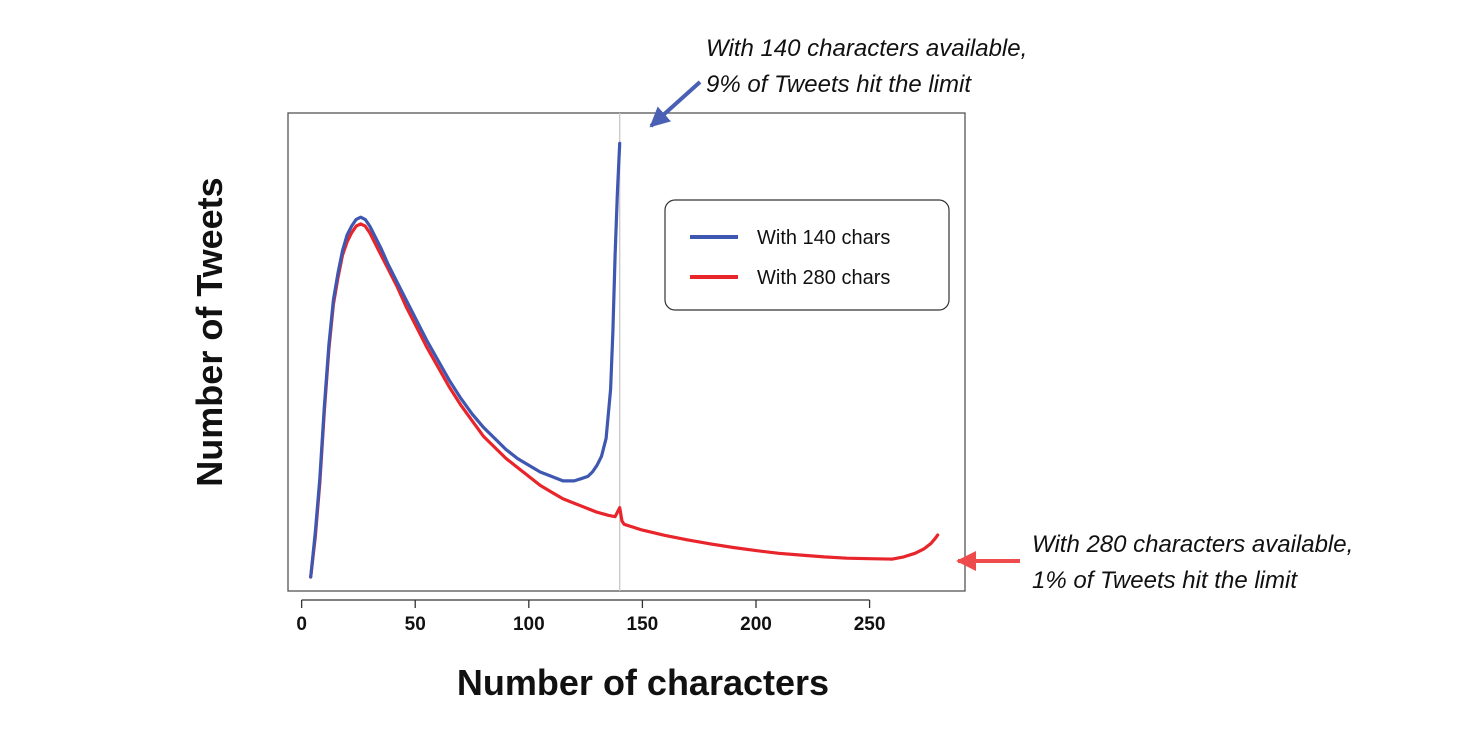  I want to click on annotation-280-line-2: 1% of Tweets hit the limit, so click(1165, 580).